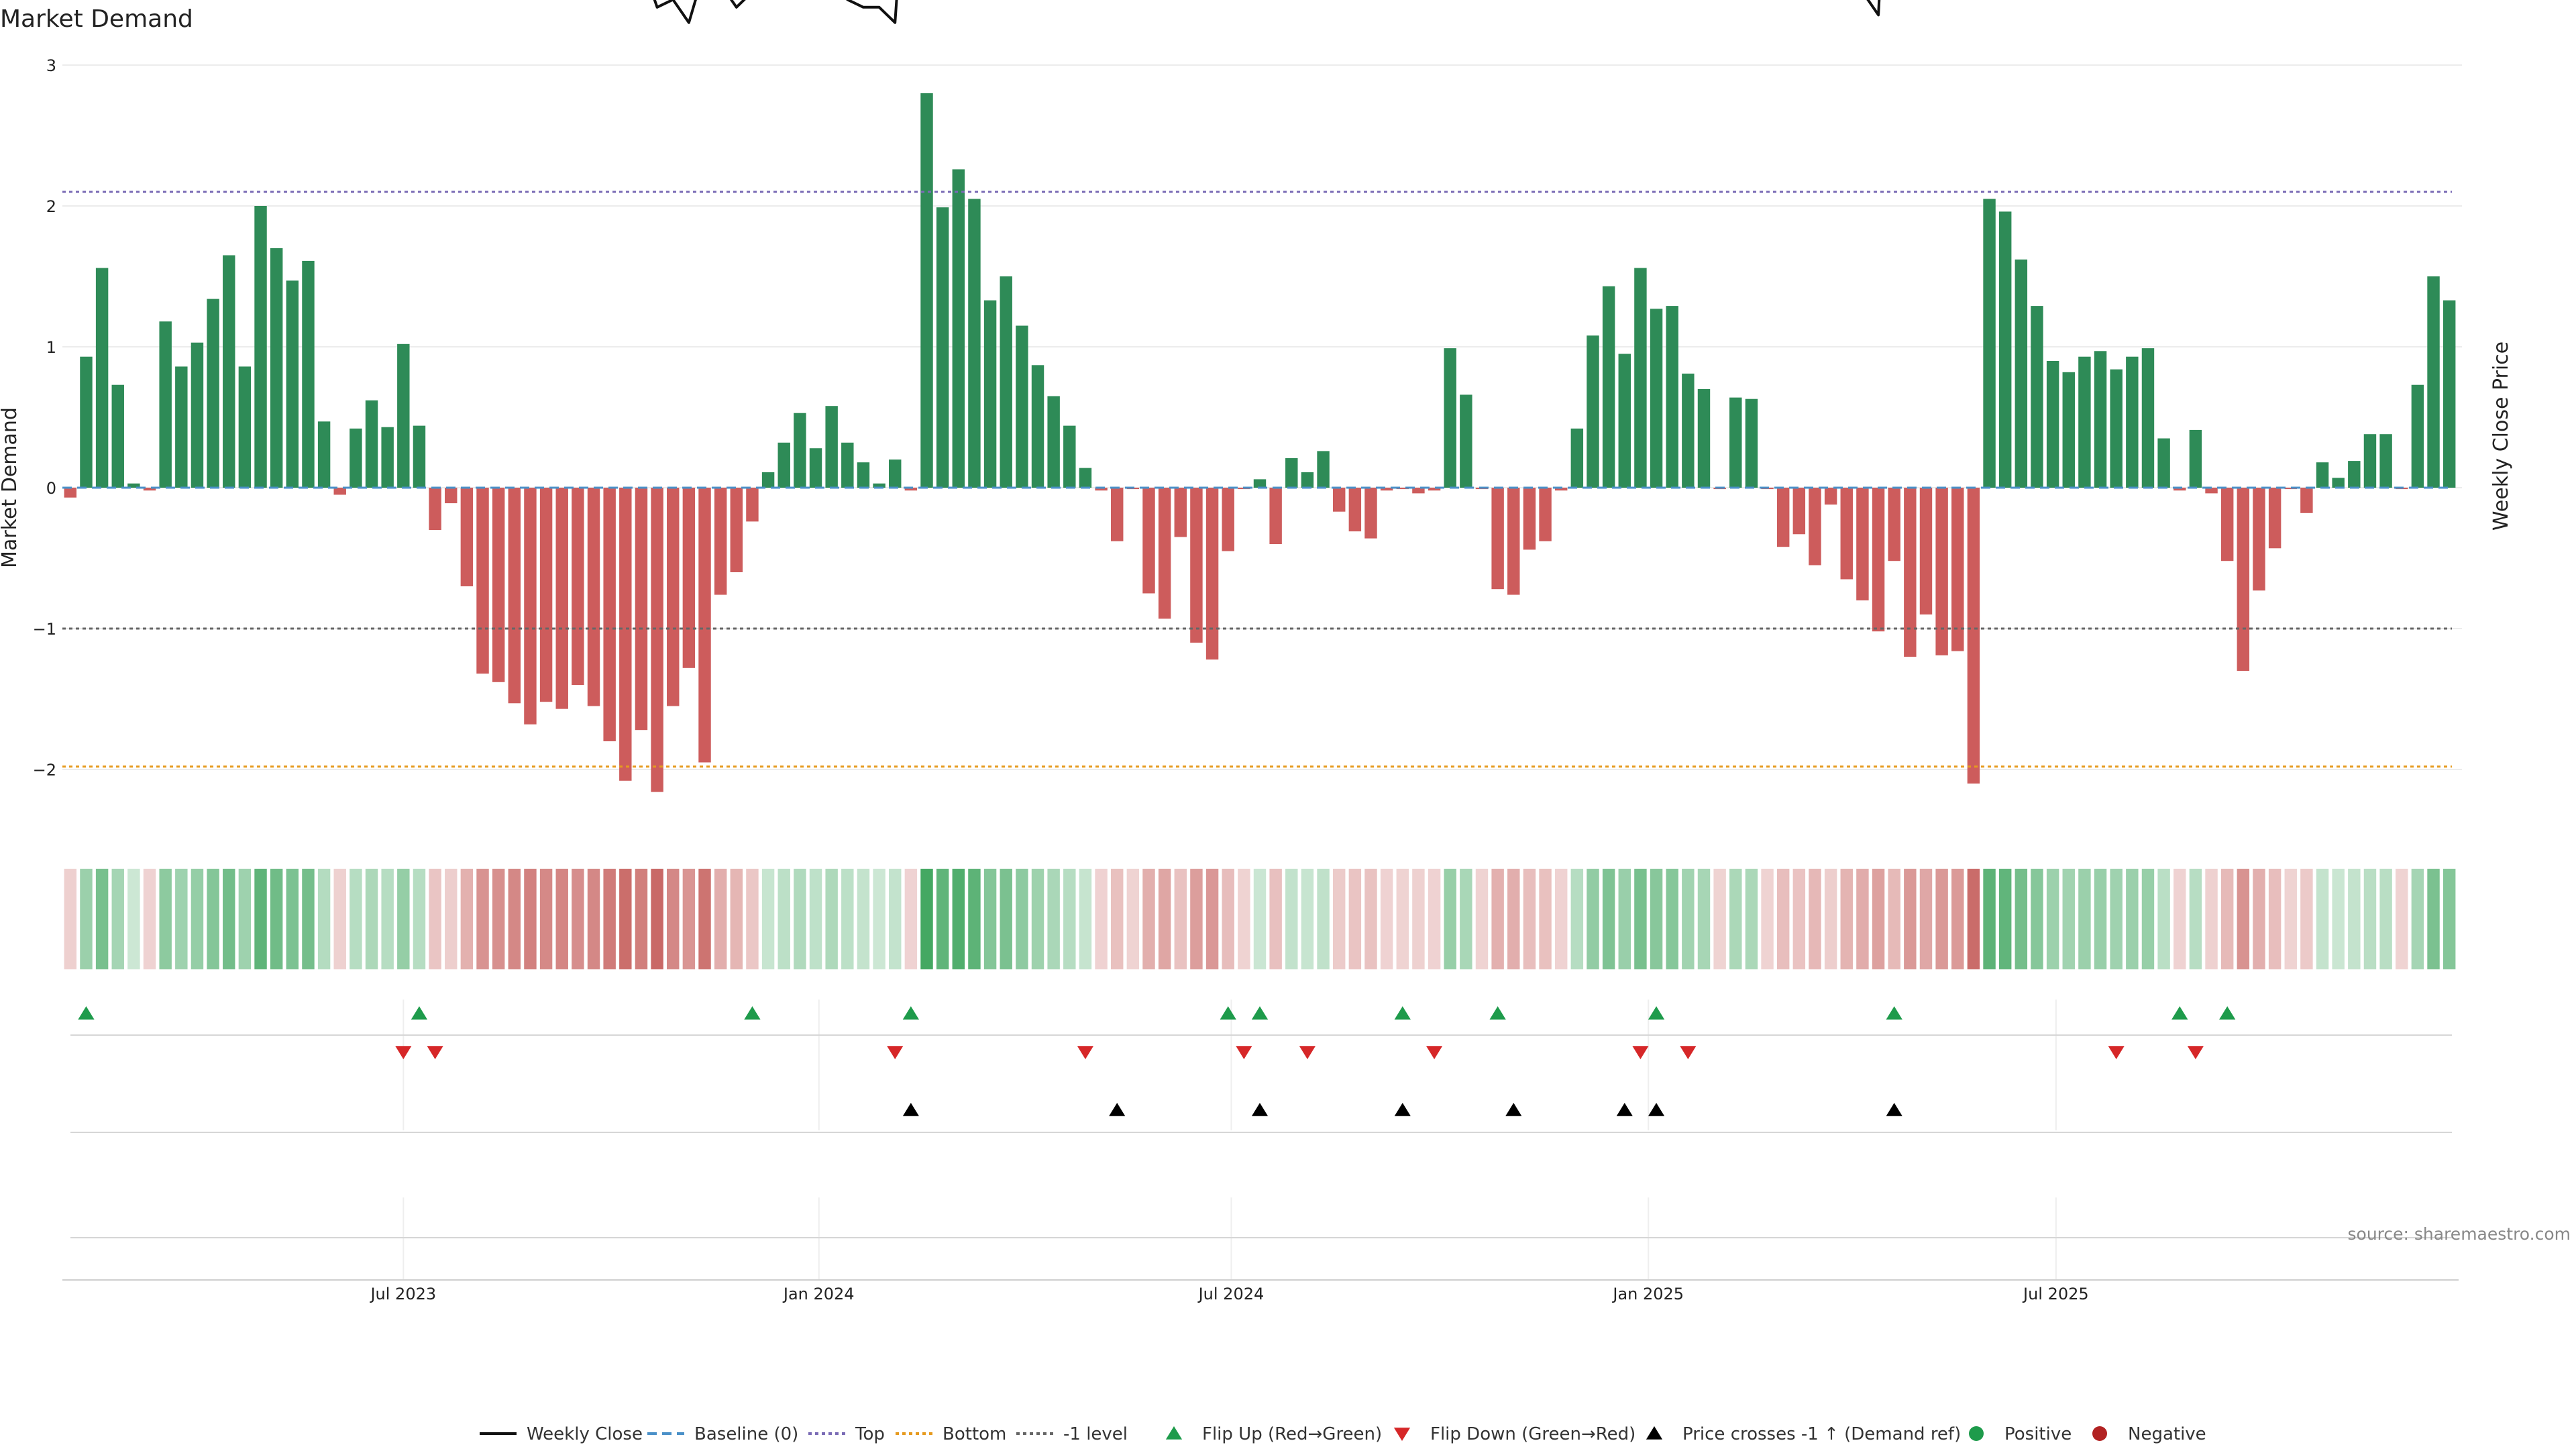 The width and height of the screenshot is (2576, 1449). Describe the element at coordinates (1267, 12) in the screenshot. I see `weekly-close-line` at that location.